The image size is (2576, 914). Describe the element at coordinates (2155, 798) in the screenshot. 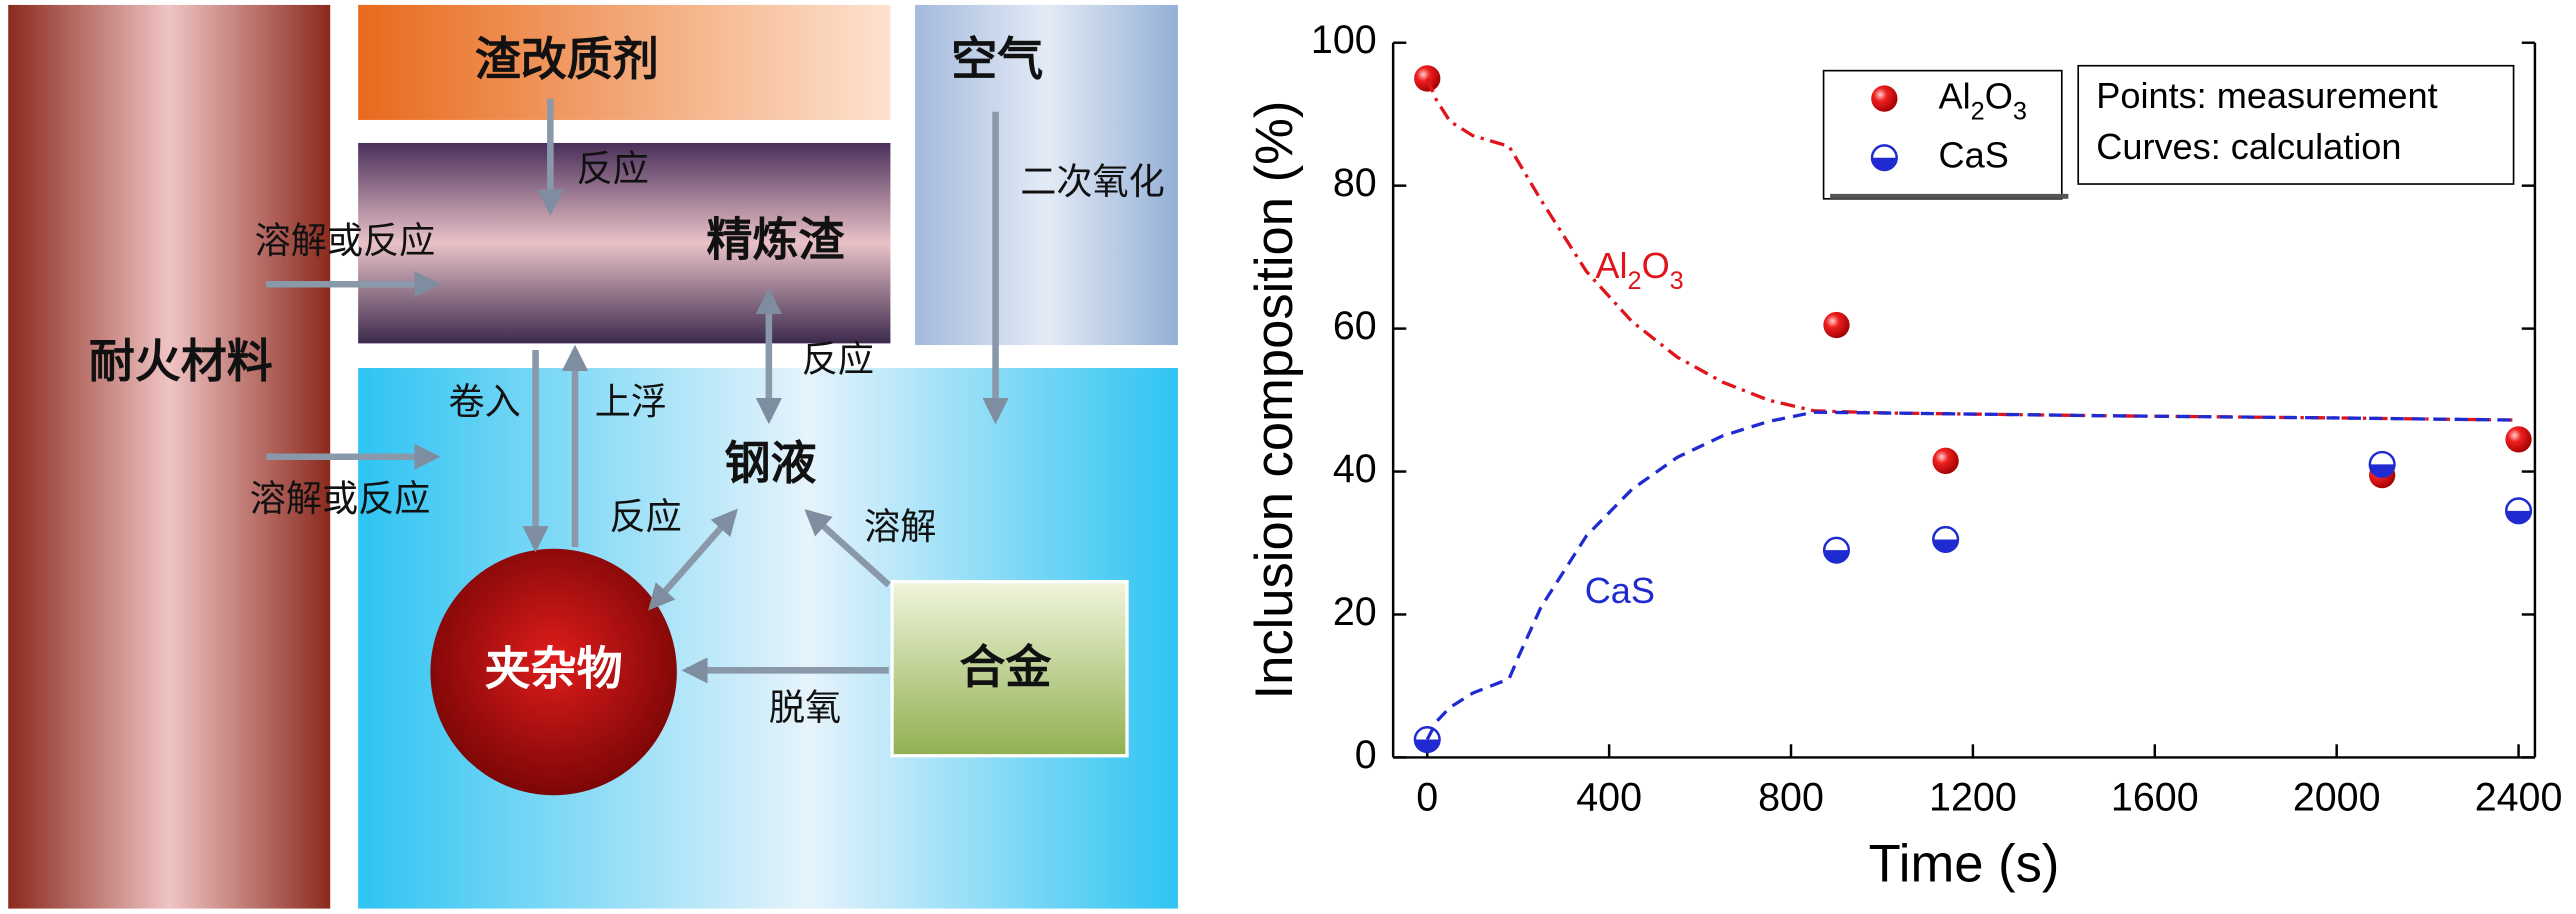

I see `x-tick-label: 1600` at that location.